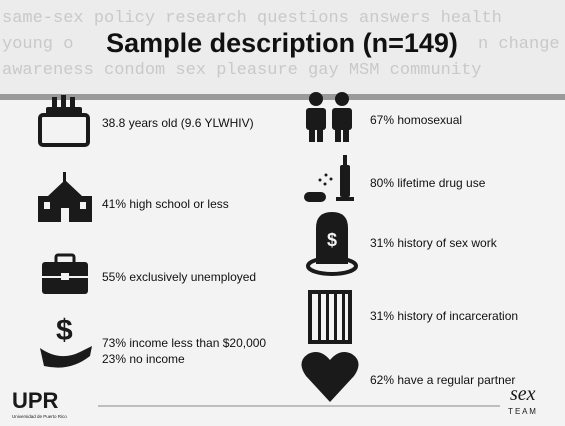 This screenshot has height=426, width=565. I want to click on briefcase-icon, so click(65, 273).